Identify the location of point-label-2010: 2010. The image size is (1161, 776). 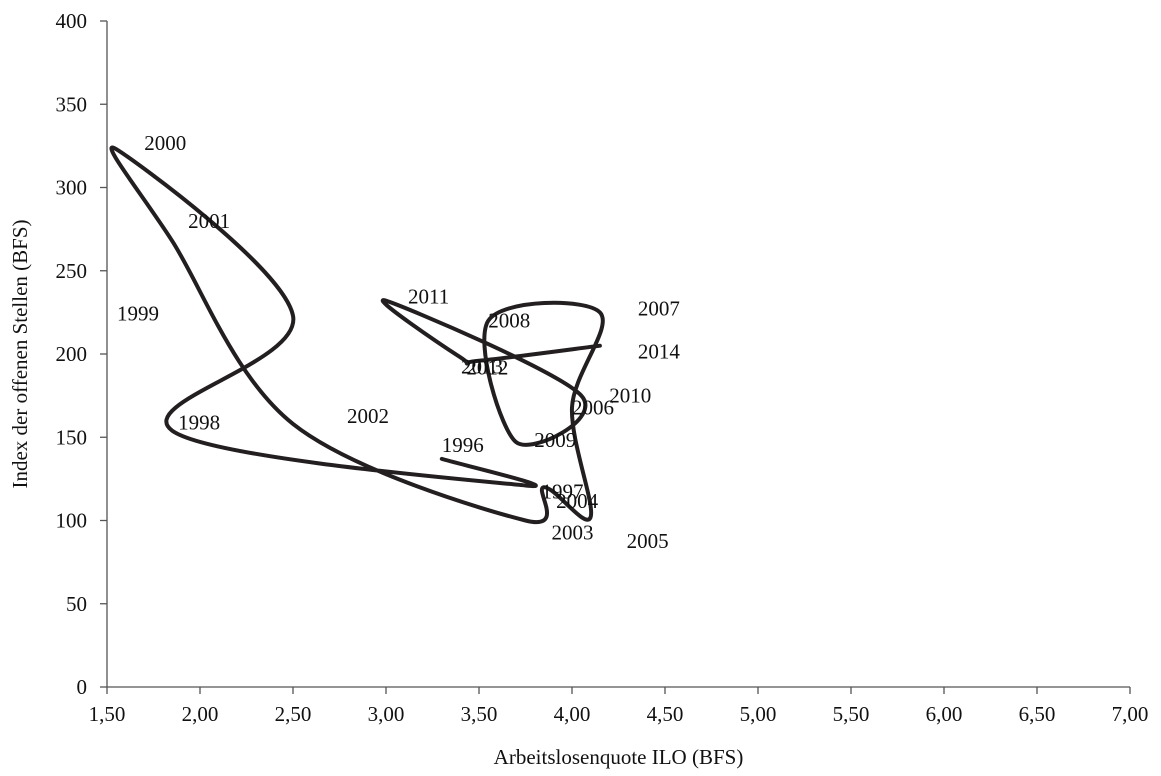
(630, 396).